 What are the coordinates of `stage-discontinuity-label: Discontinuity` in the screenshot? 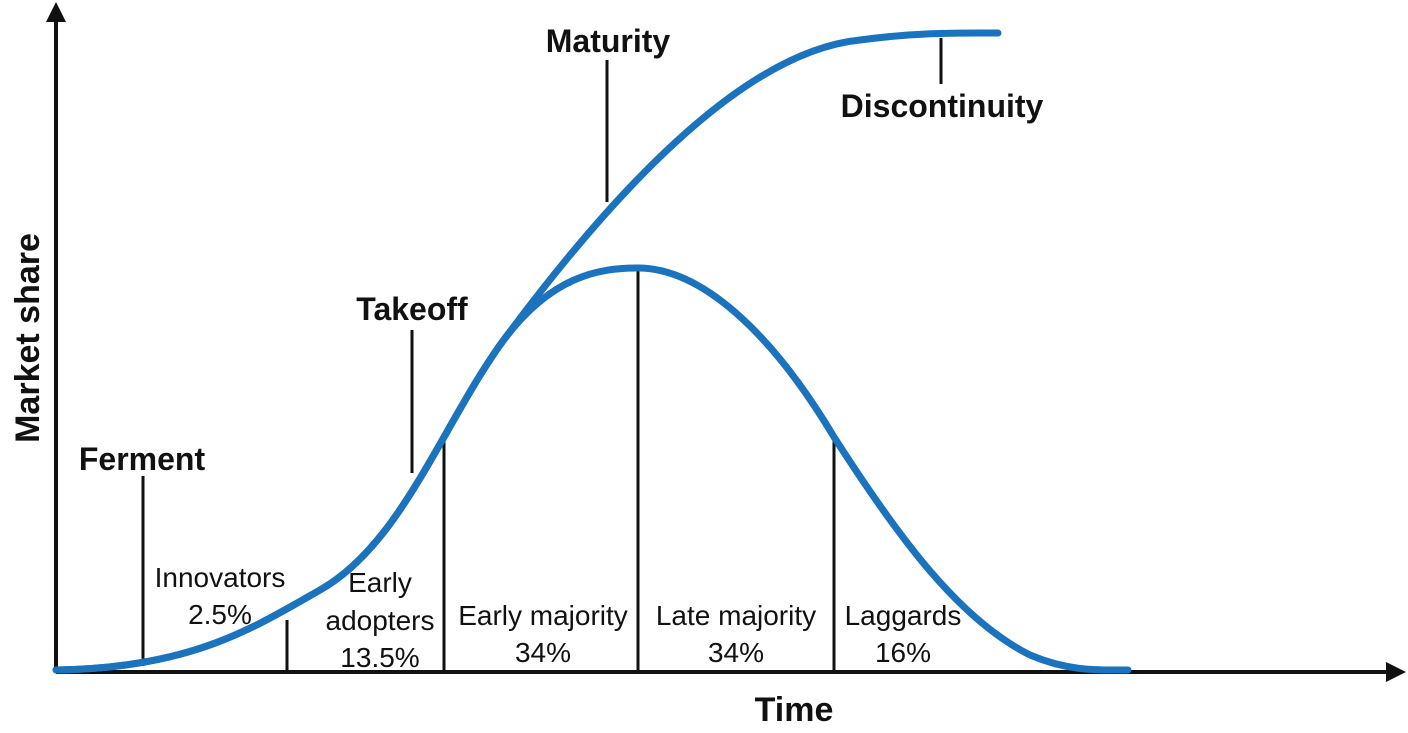 It's located at (942, 106).